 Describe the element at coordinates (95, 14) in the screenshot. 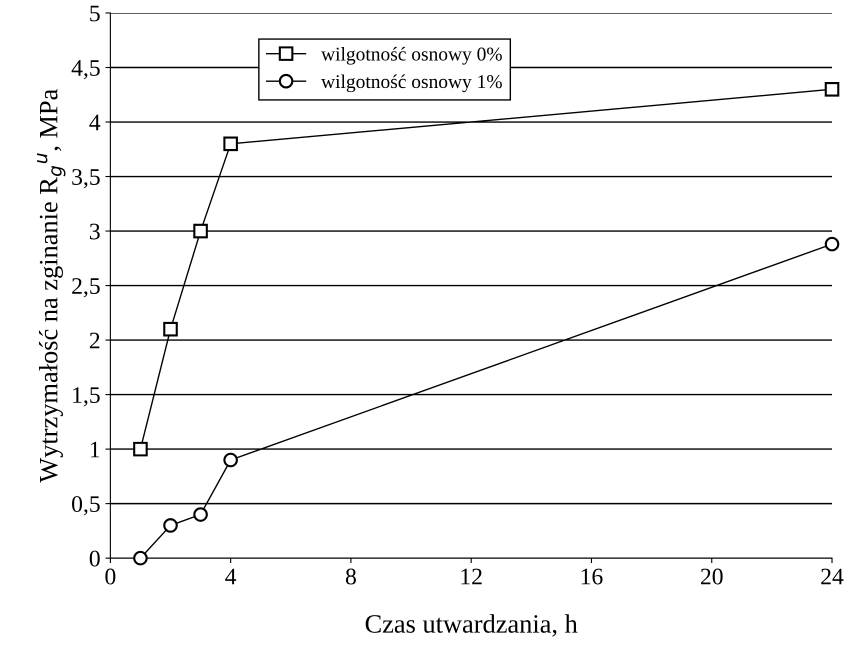

I see `y-tick-label: 5` at that location.